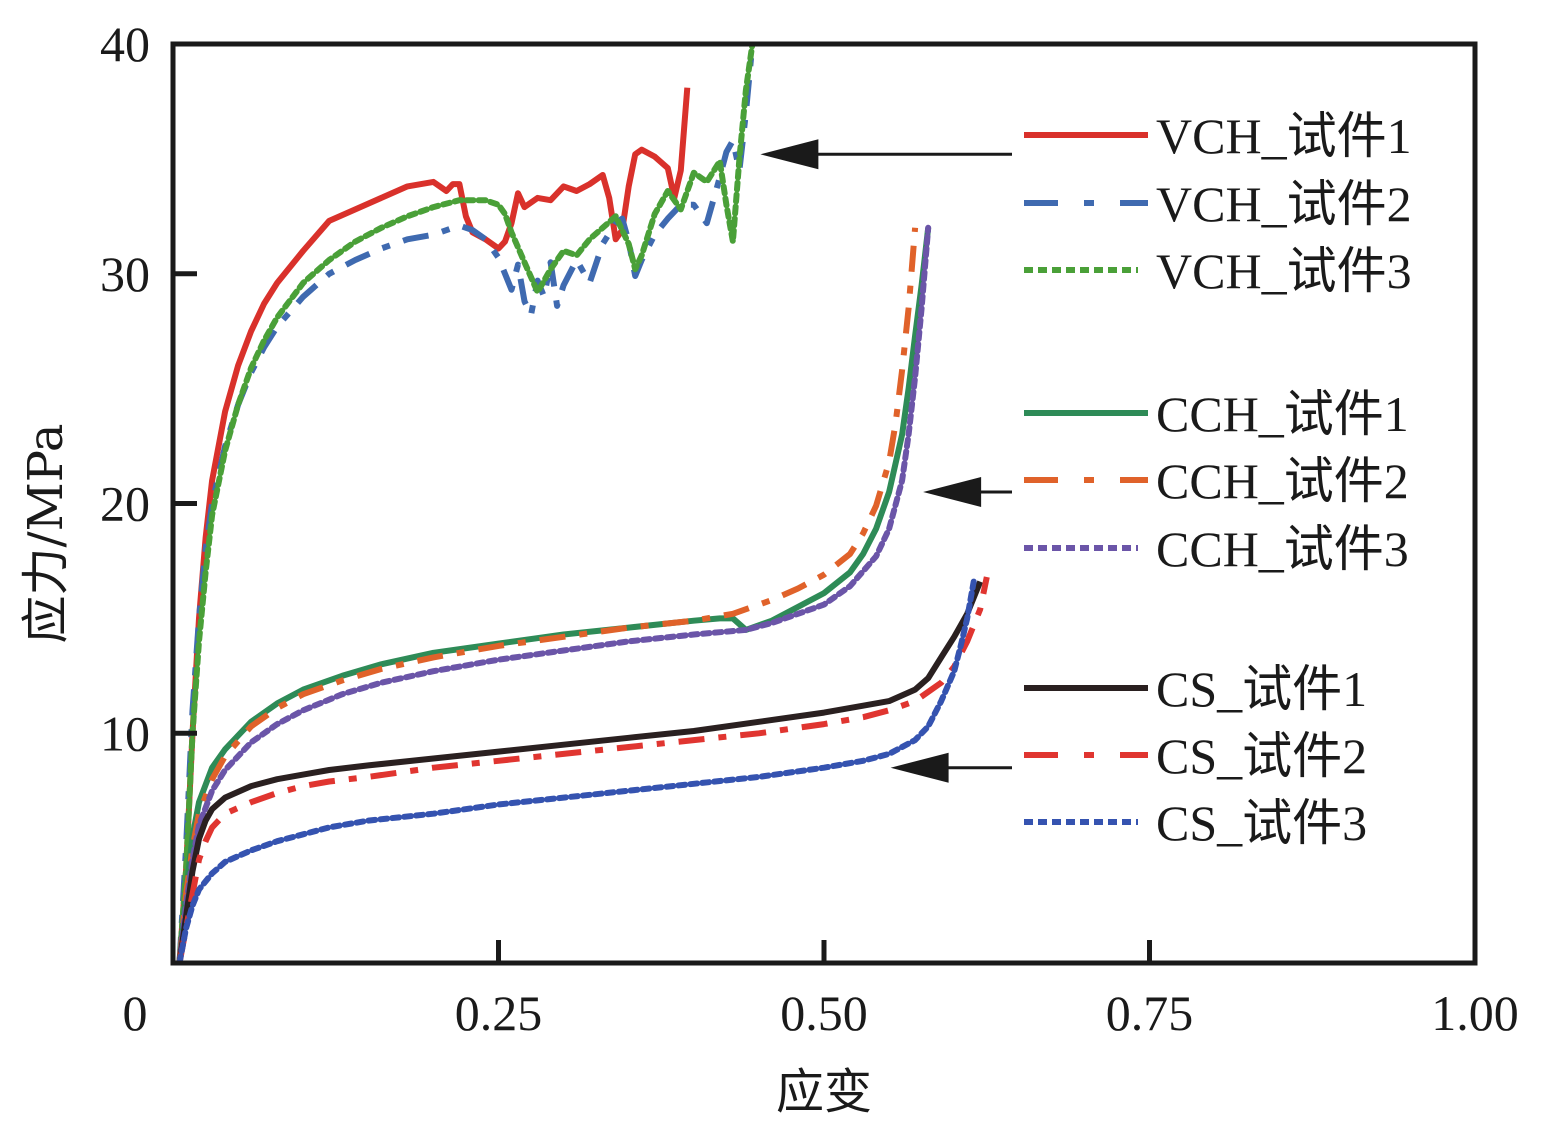 This screenshot has width=1546, height=1126. I want to click on legend-item: VCH_试件3, so click(1218, 271).